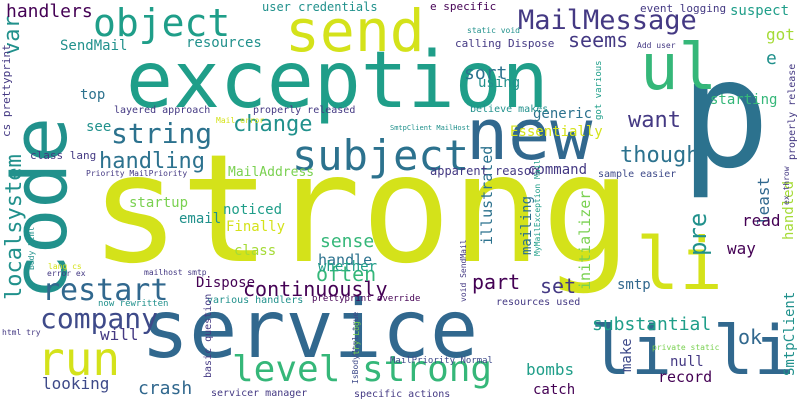  Describe the element at coordinates (255, 251) in the screenshot. I see `word-class: class` at that location.